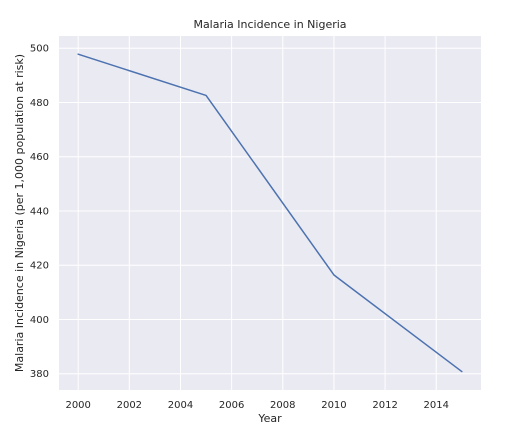  What do you see at coordinates (384, 405) in the screenshot?
I see `x-tick-label: 2012` at bounding box center [384, 405].